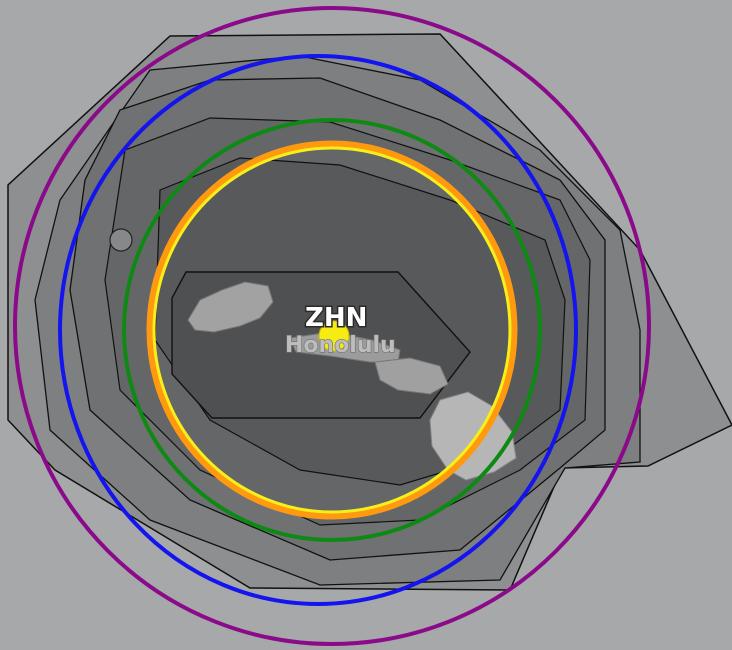 The image size is (732, 650). What do you see at coordinates (334, 336) in the screenshot?
I see `radar-station-marker` at bounding box center [334, 336].